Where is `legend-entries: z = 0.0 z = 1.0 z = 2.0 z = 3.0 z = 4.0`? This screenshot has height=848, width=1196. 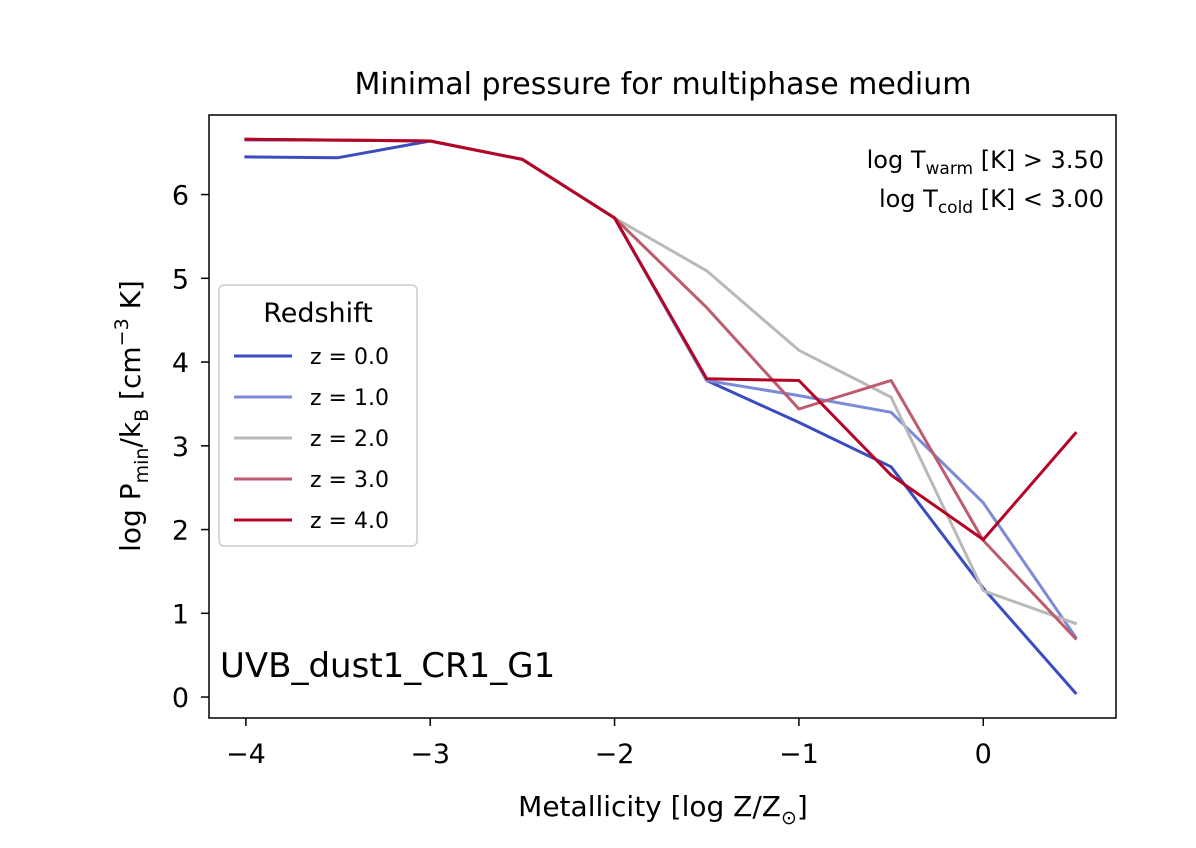 legend-entries: z = 0.0 z = 1.0 z = 2.0 z = 3.0 z = 4.0 is located at coordinates (311, 439).